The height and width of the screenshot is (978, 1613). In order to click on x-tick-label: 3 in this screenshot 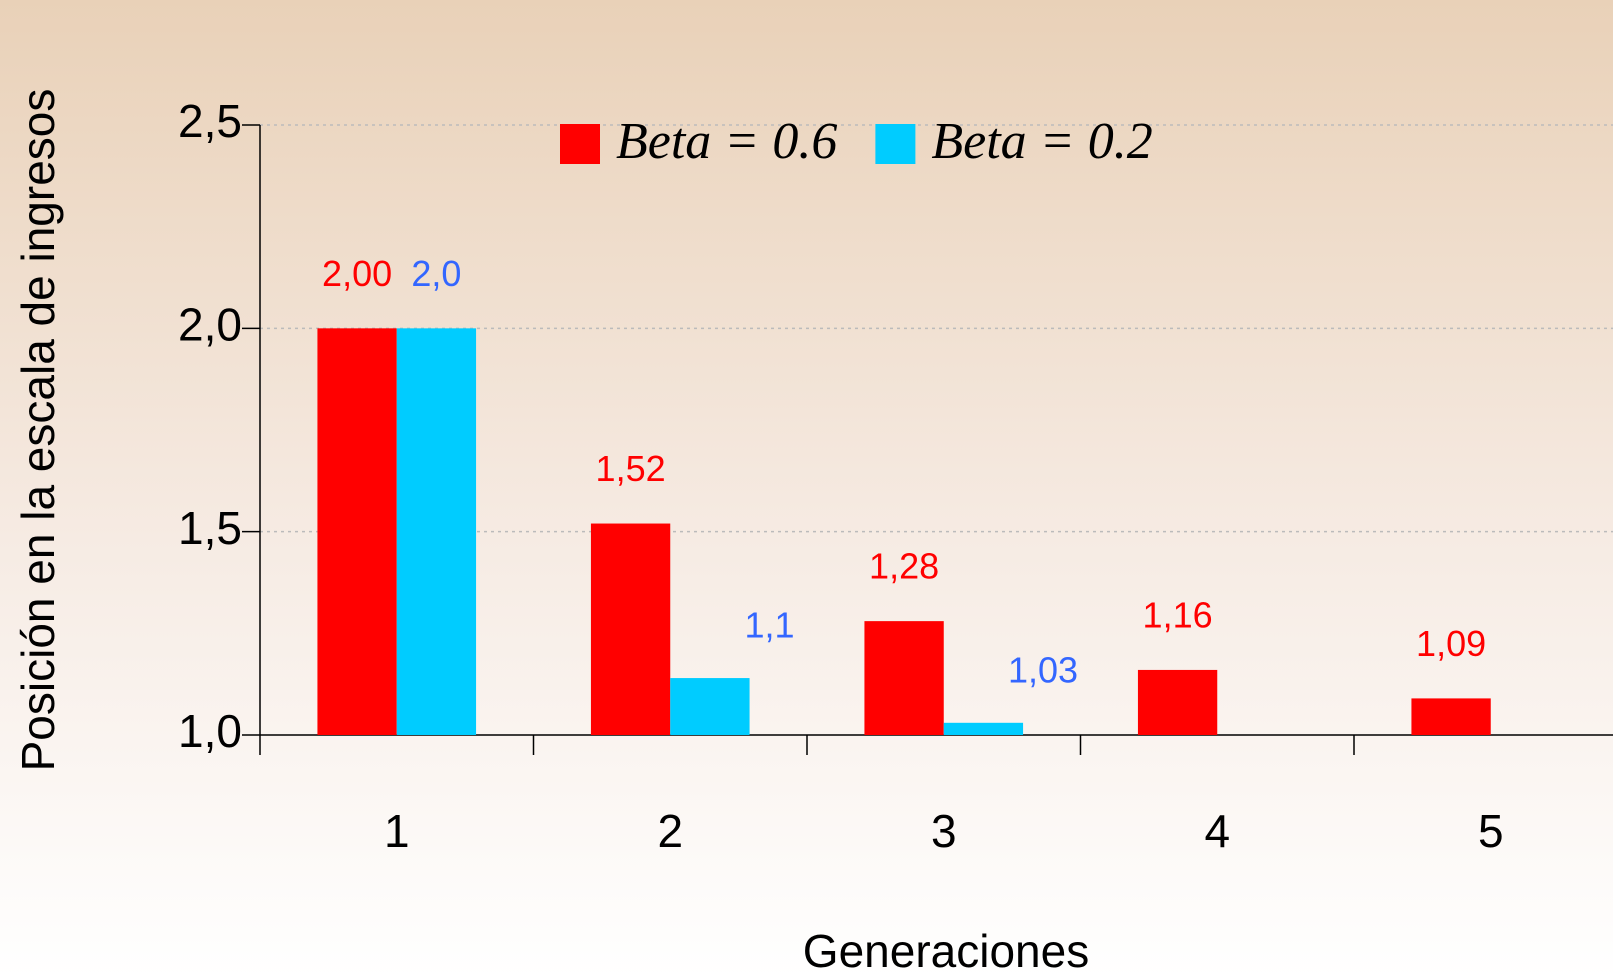, I will do `click(944, 831)`.